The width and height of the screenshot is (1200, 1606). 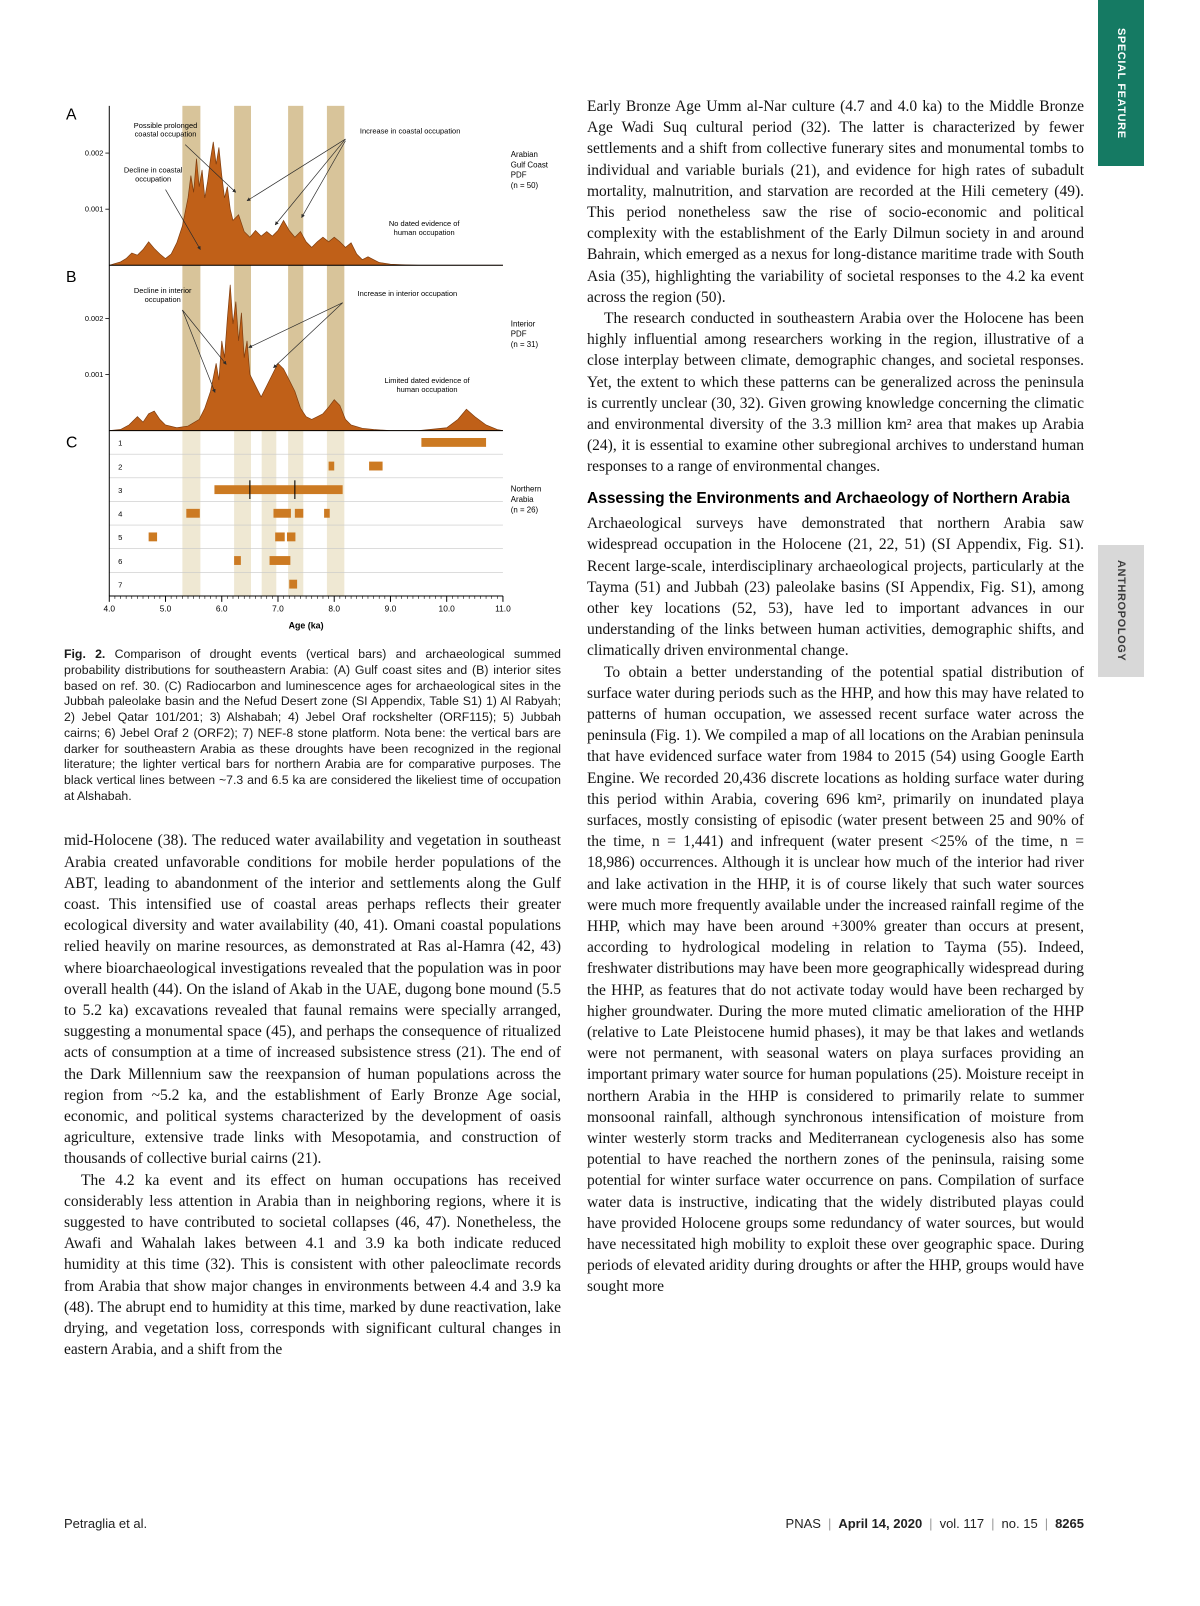 I want to click on svg-text: 11.0, so click(x=503, y=609).